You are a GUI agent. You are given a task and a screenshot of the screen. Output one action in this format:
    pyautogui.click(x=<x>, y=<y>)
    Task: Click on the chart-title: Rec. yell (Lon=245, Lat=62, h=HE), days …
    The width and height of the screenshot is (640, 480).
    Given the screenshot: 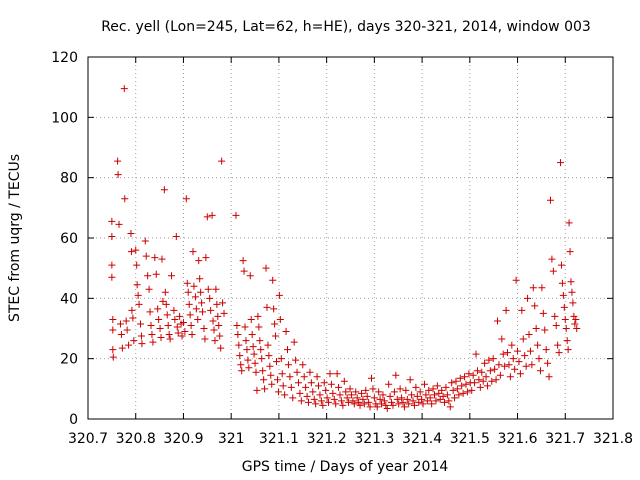 What is the action you would take?
    pyautogui.click(x=346, y=27)
    